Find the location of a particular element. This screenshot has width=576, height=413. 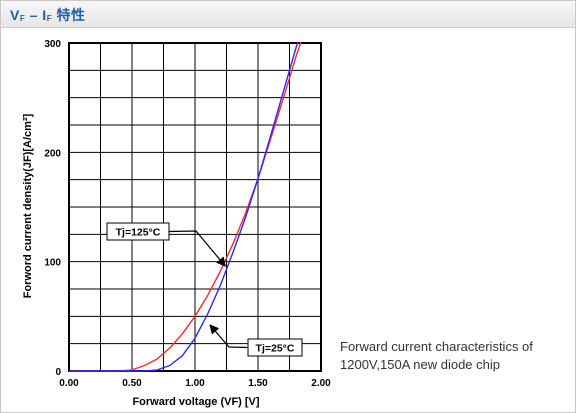

page-title: VF – IF 特性 is located at coordinates (47, 15).